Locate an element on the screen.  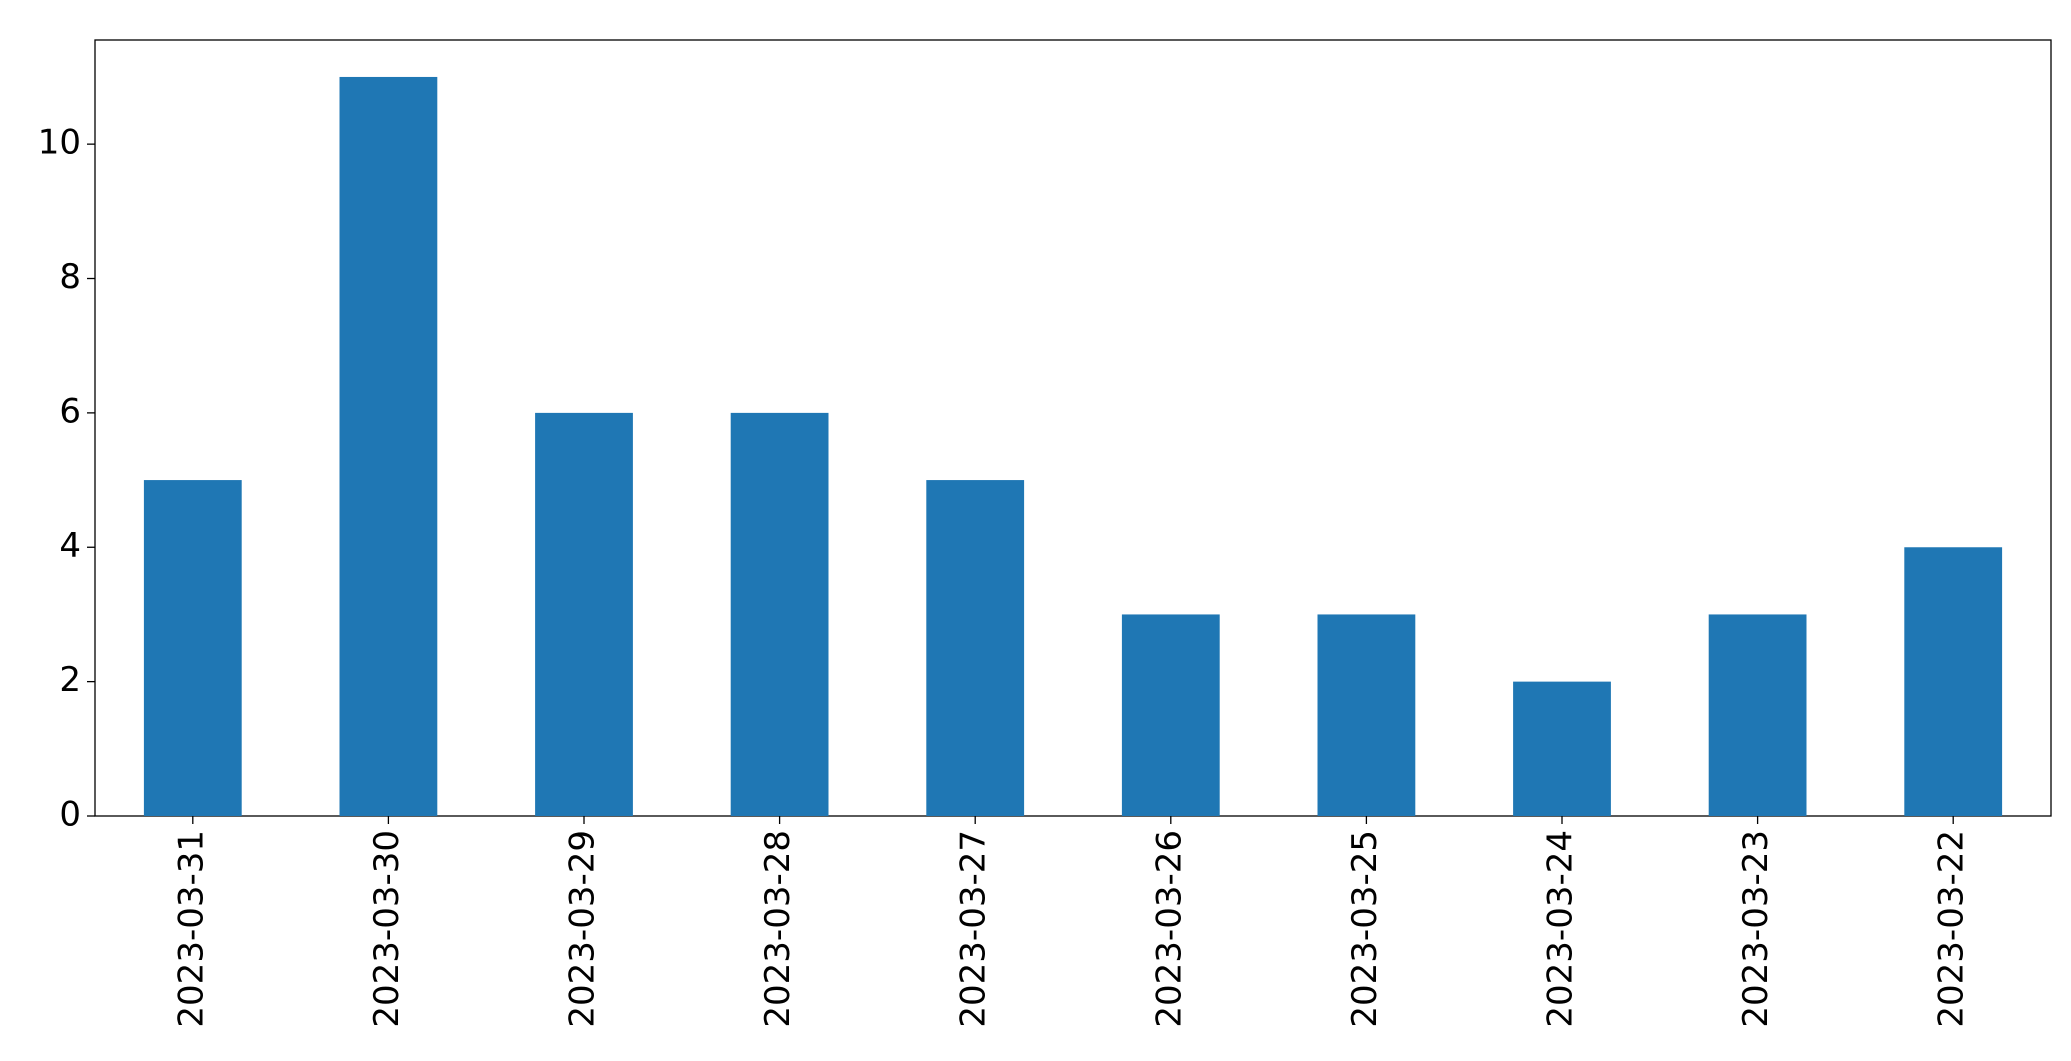
y-tick-label: 8 is located at coordinates (70, 277).